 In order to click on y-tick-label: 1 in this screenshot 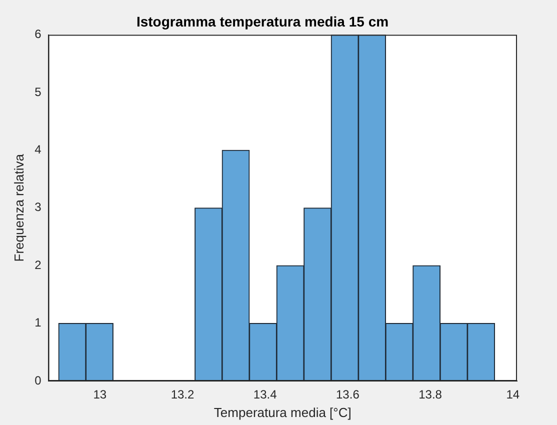, I will do `click(38, 323)`.